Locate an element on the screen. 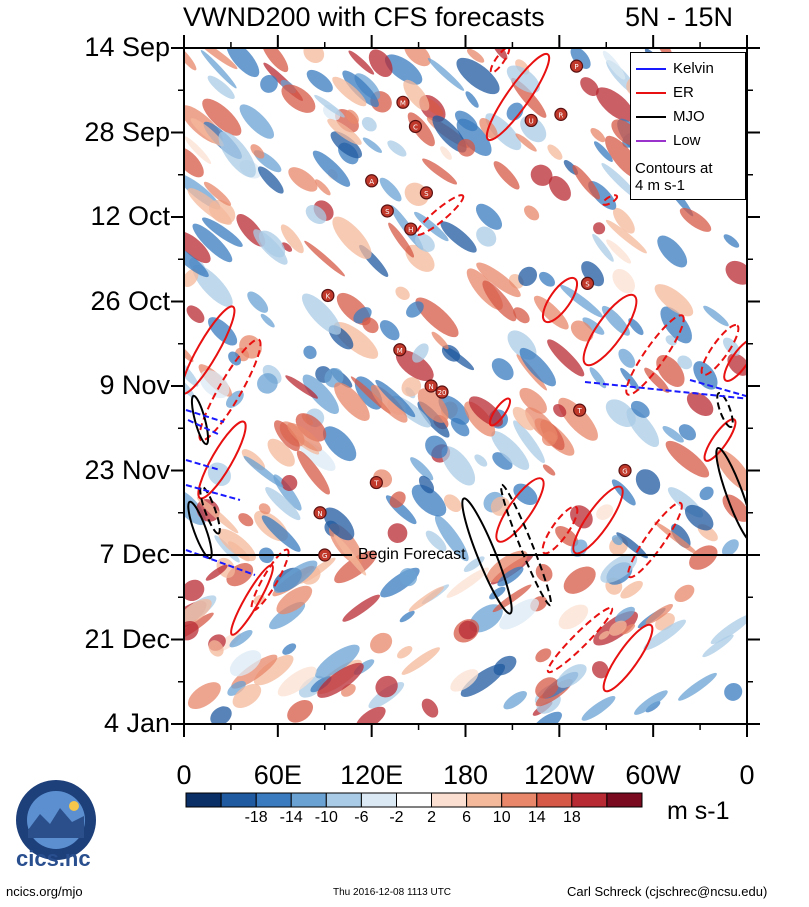 This screenshot has height=907, width=809. storm-marker: S is located at coordinates (426, 193).